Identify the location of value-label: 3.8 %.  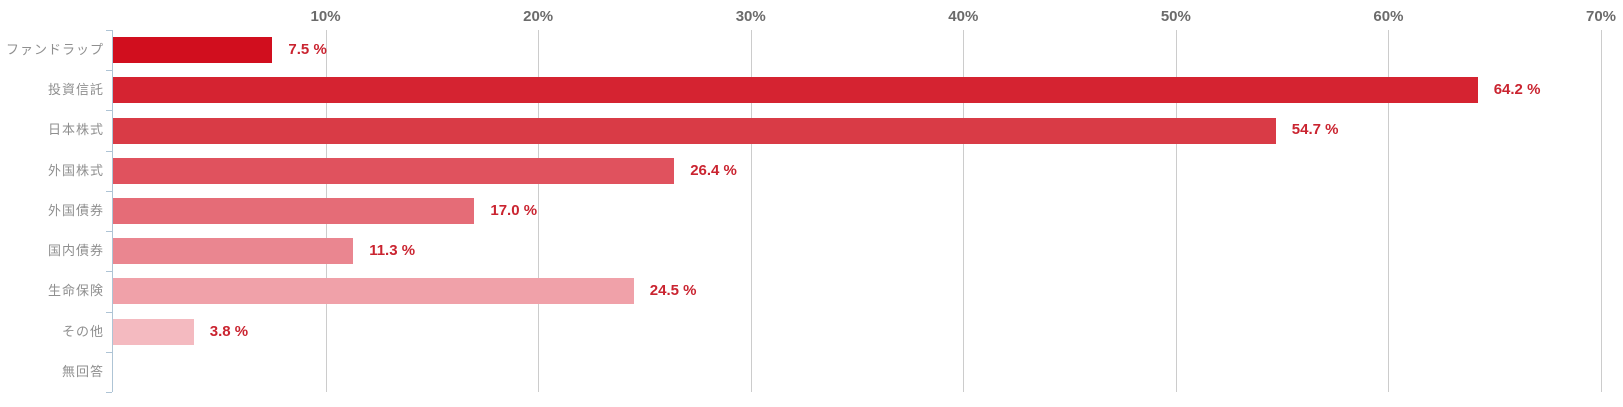
(229, 331).